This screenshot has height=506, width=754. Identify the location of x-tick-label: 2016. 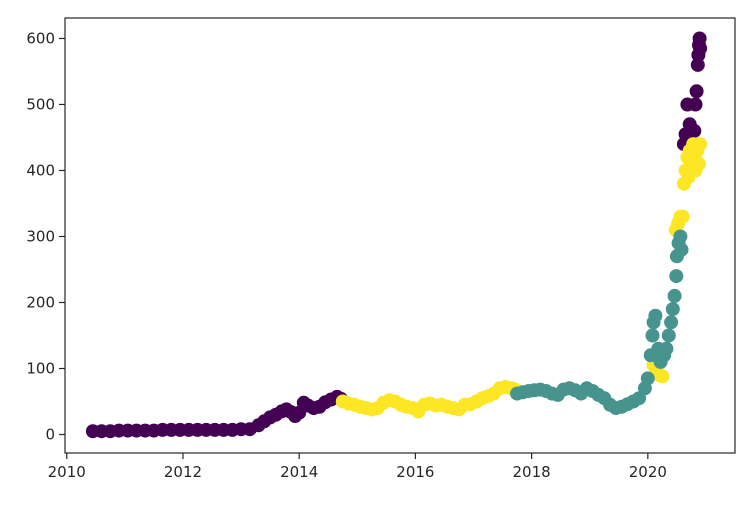
(415, 472).